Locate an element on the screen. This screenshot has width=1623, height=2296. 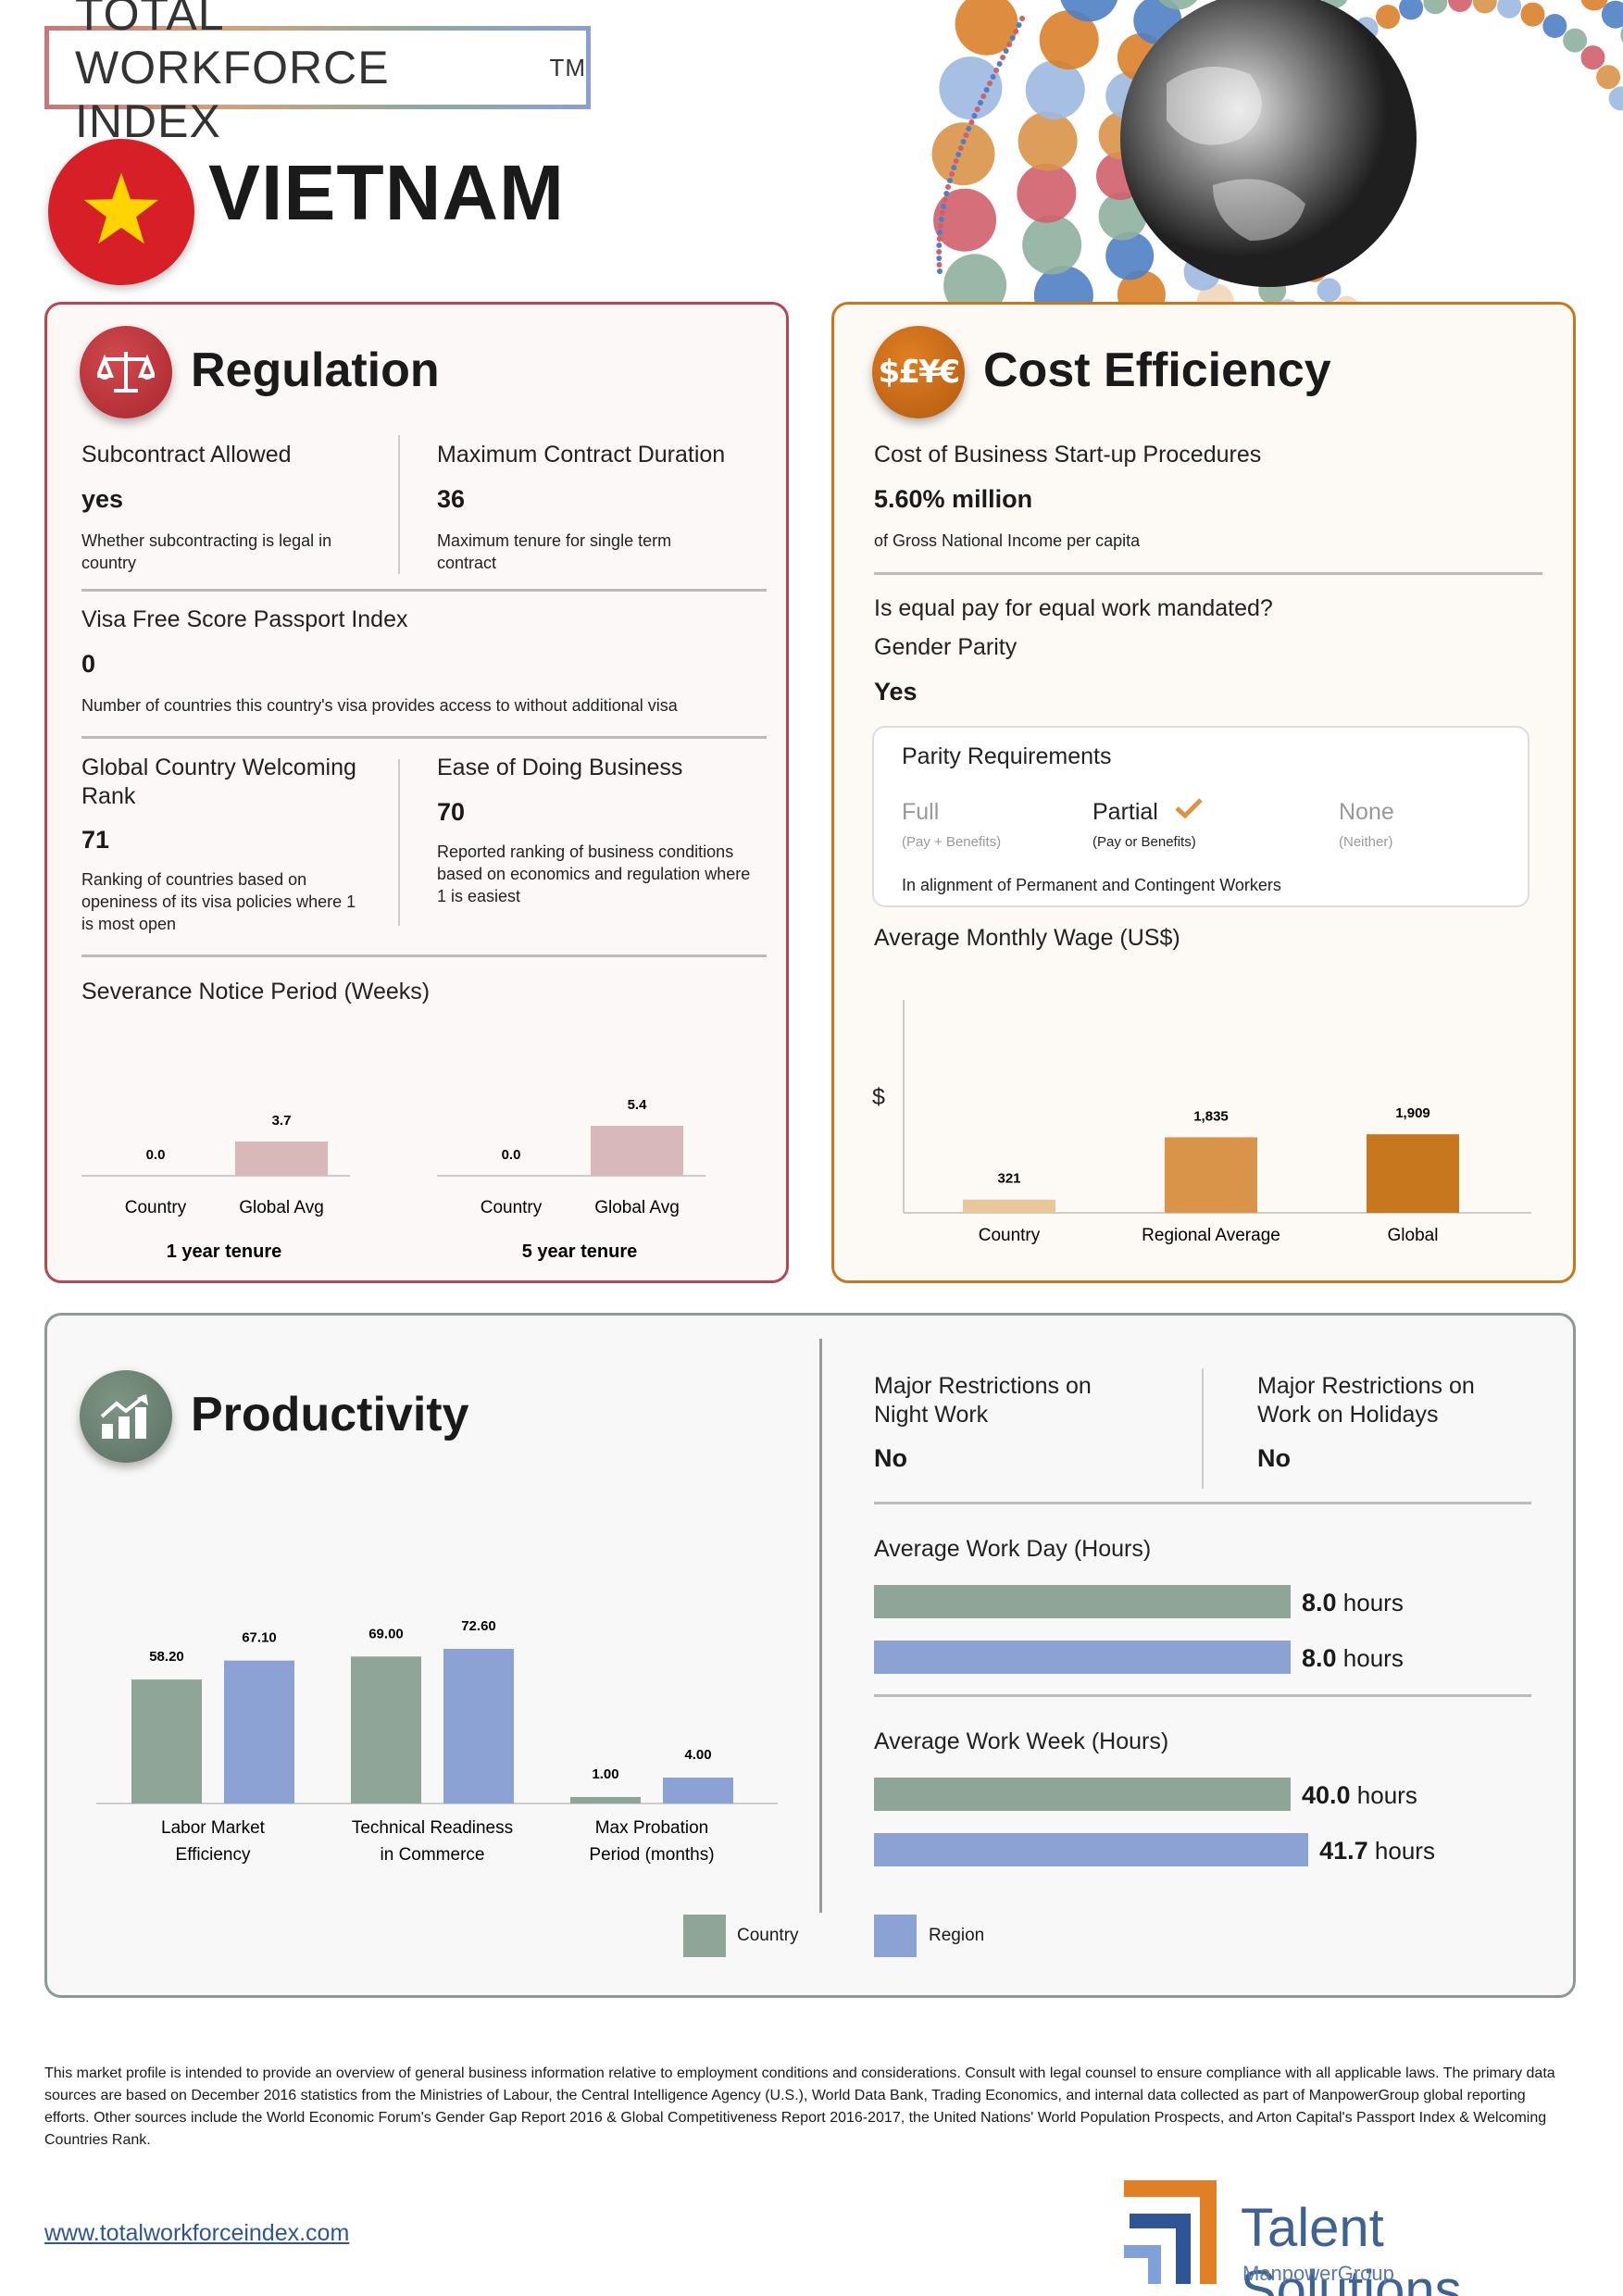
regulation-title: Regulation is located at coordinates (316, 370).